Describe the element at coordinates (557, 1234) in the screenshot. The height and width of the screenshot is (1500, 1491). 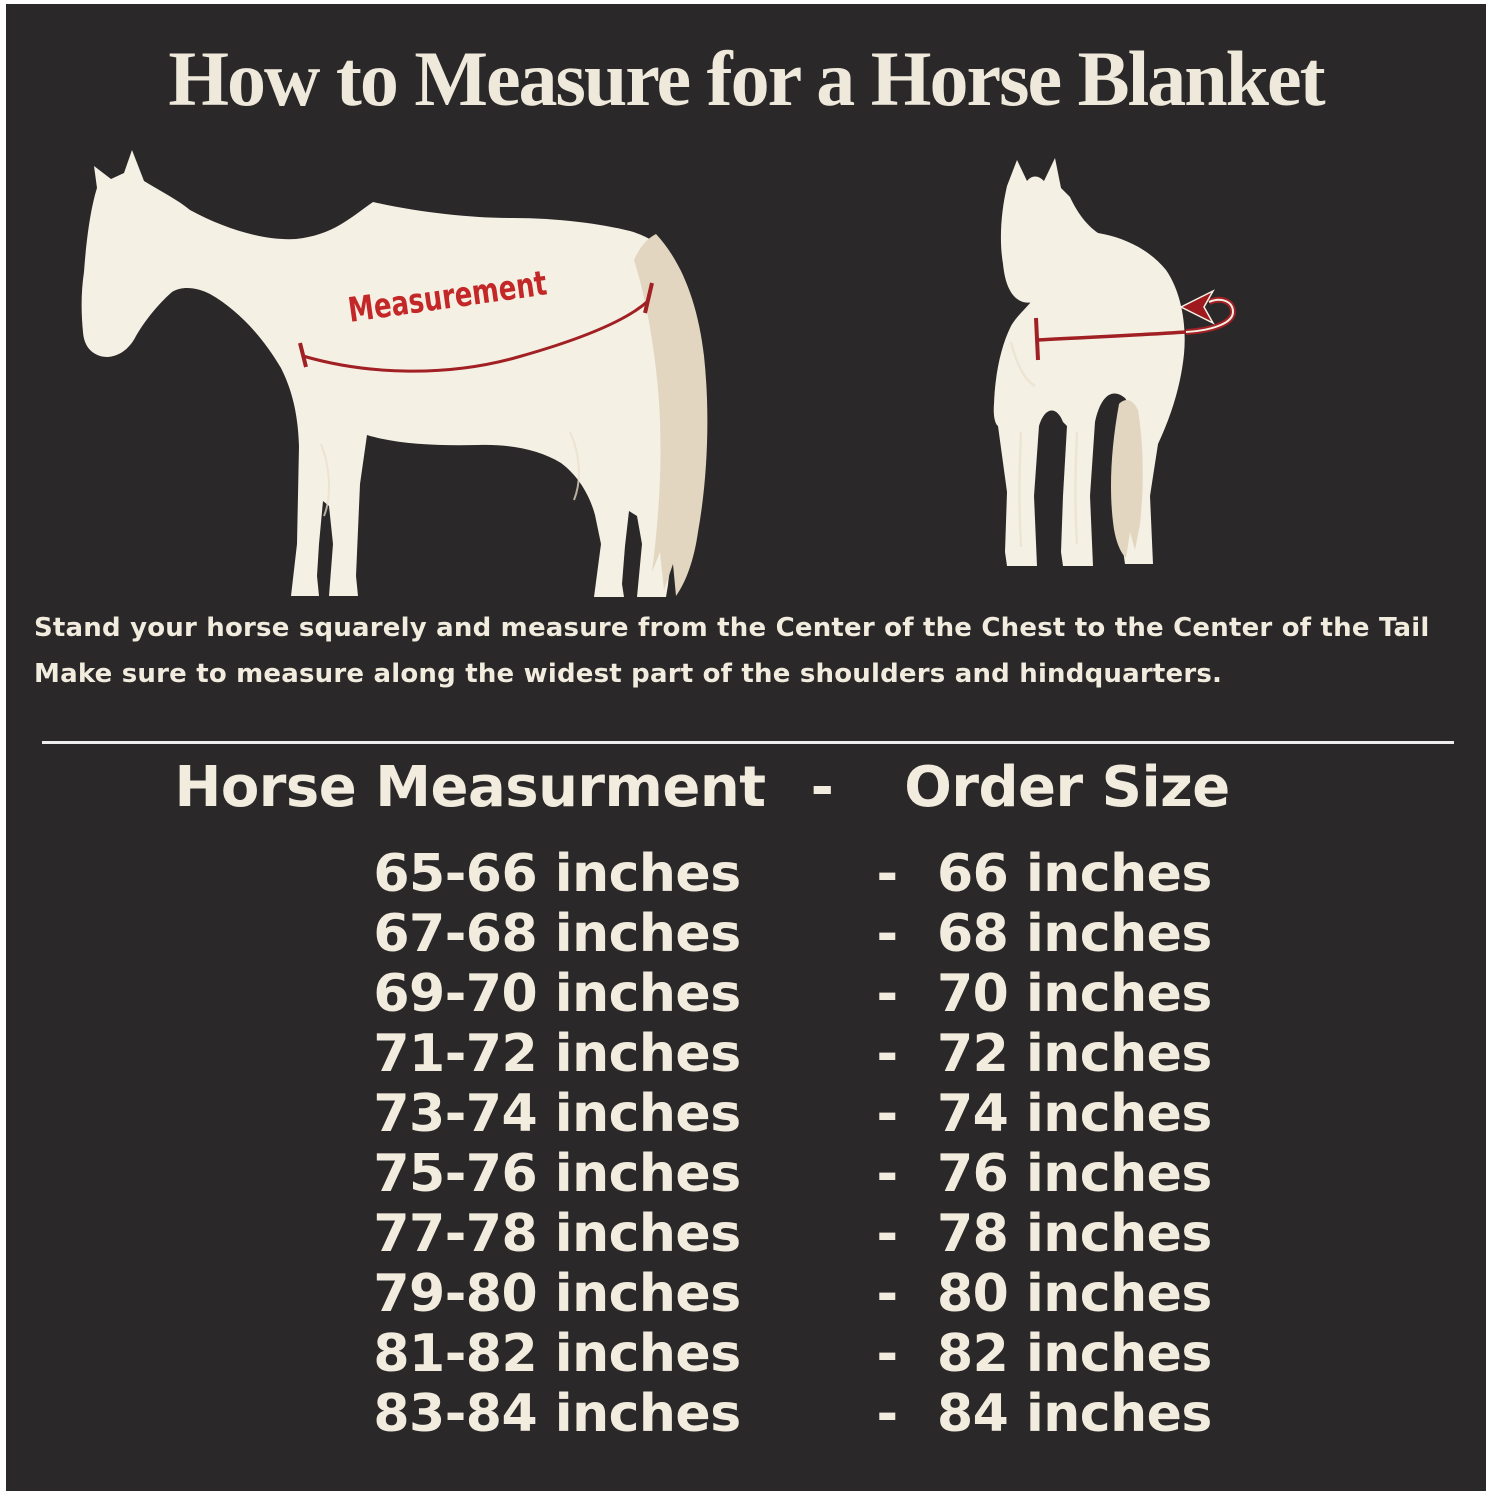
I see `table-row-measurement: 77-78 inches` at that location.